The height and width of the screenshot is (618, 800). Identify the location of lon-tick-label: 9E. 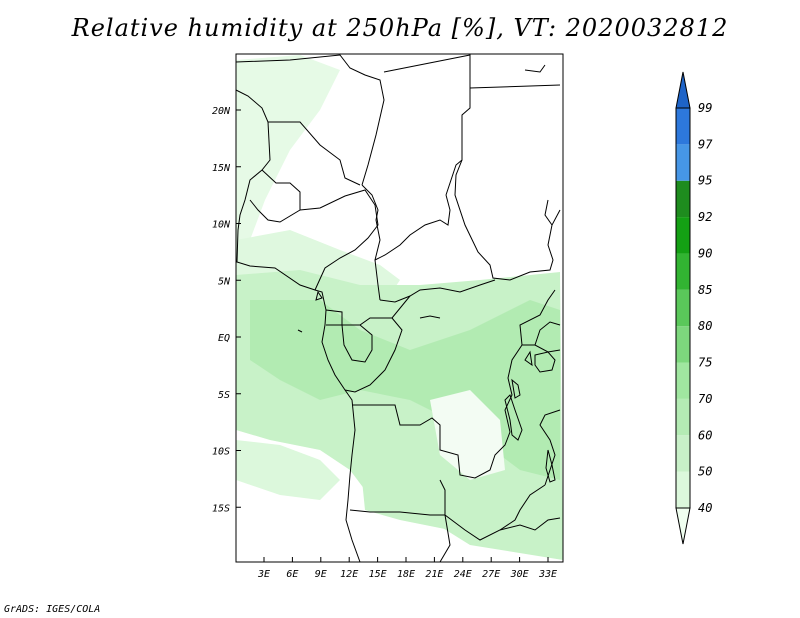
(321, 574).